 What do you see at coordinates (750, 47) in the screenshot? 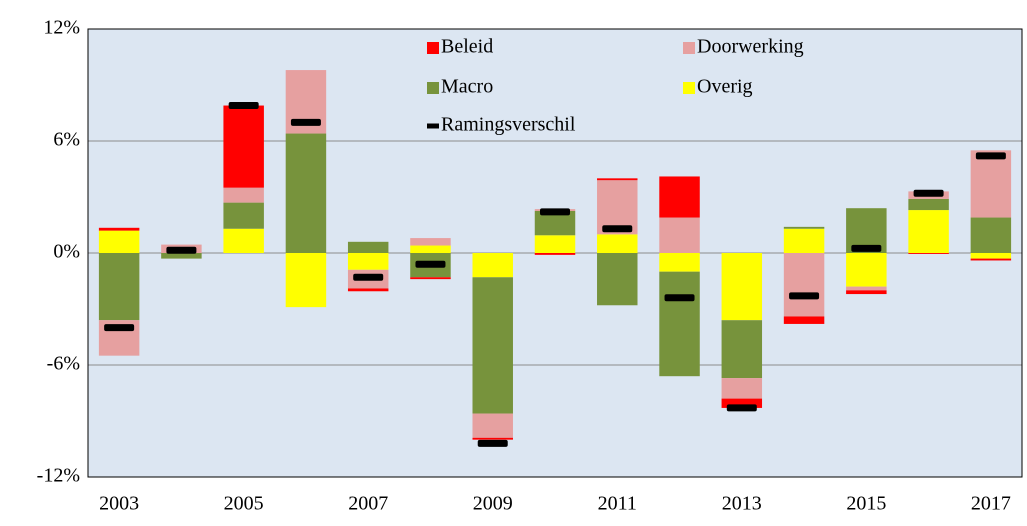
I see `legend-label: Doorwerking` at bounding box center [750, 47].